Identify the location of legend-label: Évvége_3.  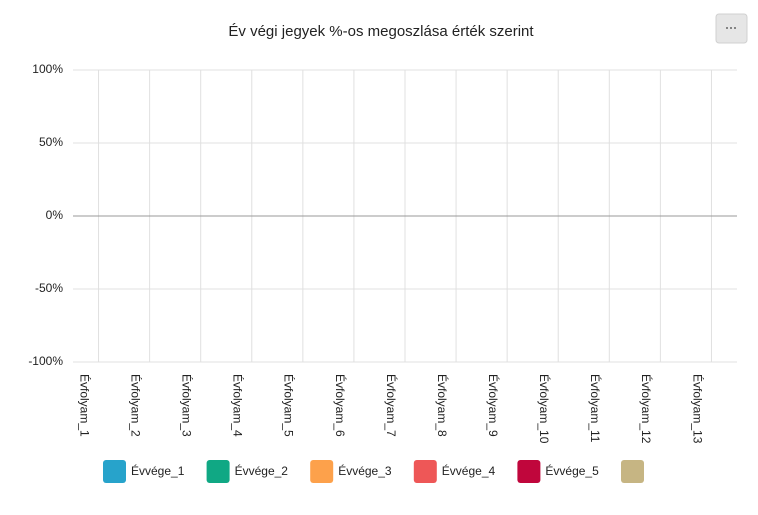
(365, 470).